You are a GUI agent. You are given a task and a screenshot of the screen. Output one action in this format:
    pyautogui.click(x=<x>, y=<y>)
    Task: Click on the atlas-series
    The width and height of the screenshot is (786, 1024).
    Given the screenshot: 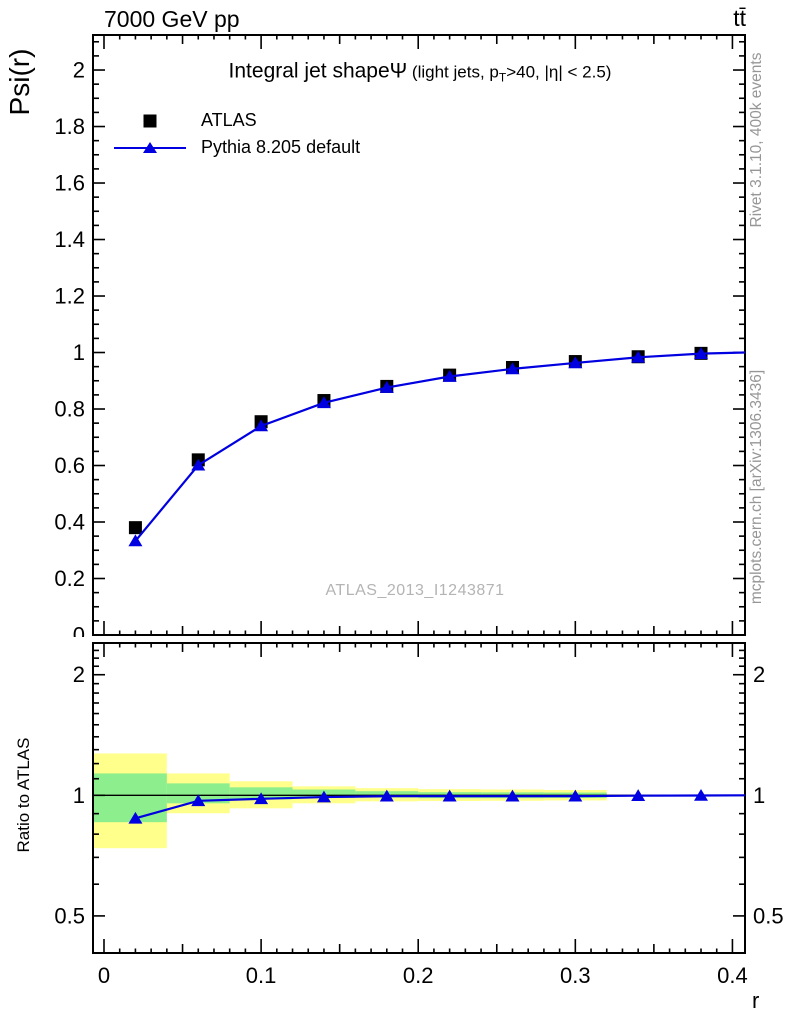 What is the action you would take?
    pyautogui.click(x=418, y=440)
    